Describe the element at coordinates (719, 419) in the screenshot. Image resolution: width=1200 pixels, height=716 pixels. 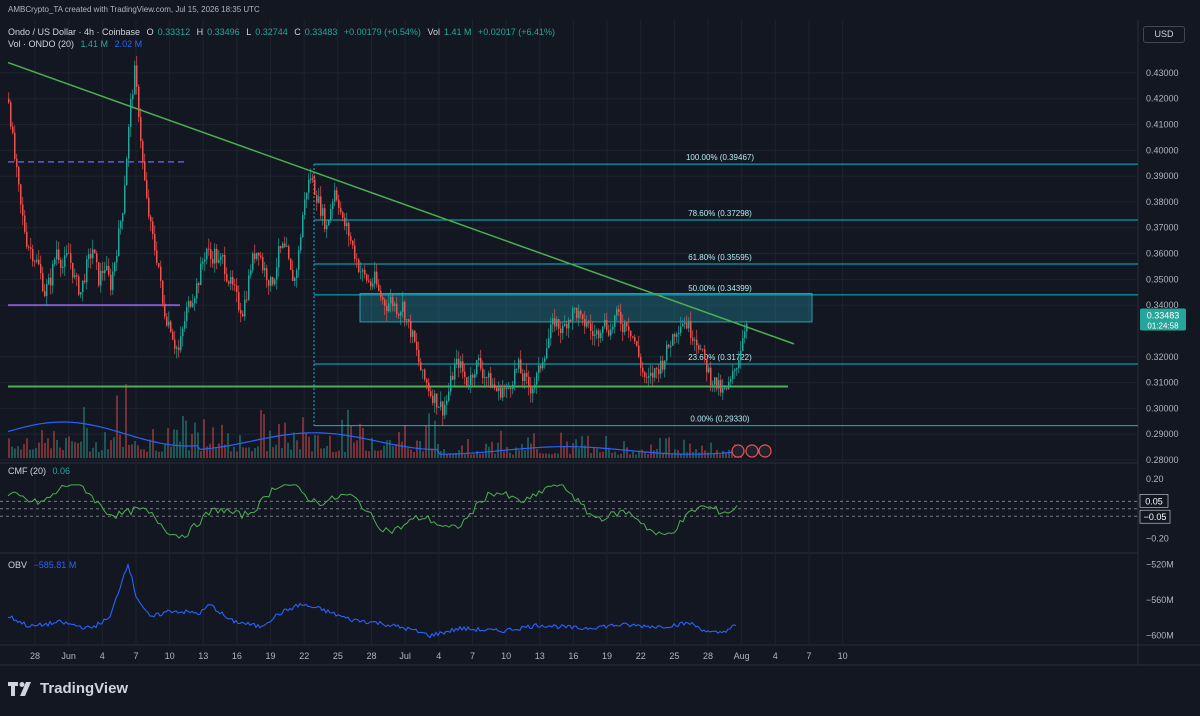
I see `fib-level-label: 0.00% (0.29330)` at that location.